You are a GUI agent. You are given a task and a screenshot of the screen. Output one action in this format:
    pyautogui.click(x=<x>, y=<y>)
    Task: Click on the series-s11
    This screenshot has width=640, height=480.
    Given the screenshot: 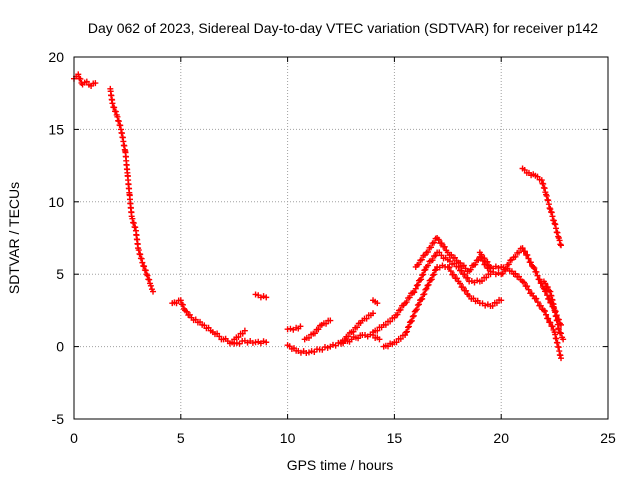 What is the action you would take?
    pyautogui.click(x=432, y=292)
    